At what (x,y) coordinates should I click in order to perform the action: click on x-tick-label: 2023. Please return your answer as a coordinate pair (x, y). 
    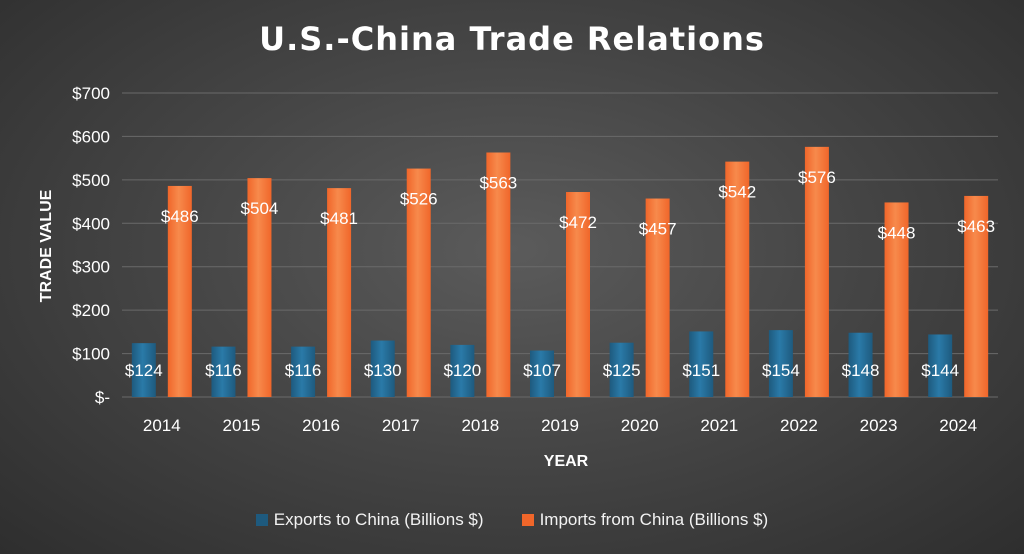
    Looking at the image, I should click on (879, 425).